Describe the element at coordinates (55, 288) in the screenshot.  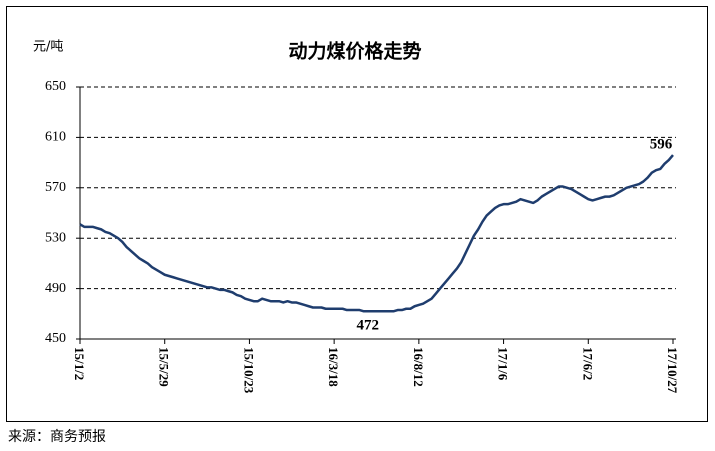
I see `y-tick-label: 490` at that location.